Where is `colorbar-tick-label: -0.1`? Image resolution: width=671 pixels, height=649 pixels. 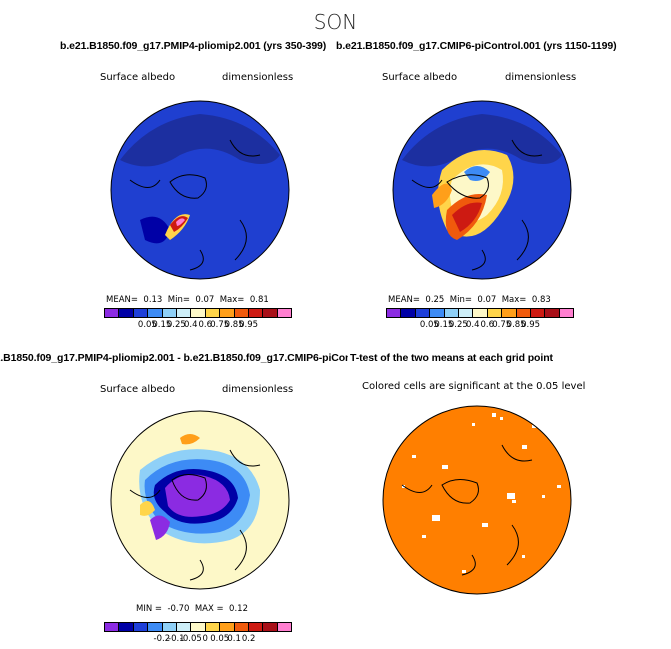 colorbar-tick-label: -0.1 is located at coordinates (176, 639).